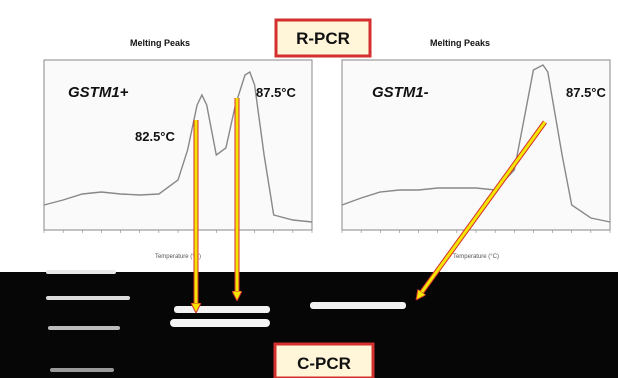  Describe the element at coordinates (276, 92) in the screenshot. I see `peak-label-87-5-left: 87.5°C` at that location.